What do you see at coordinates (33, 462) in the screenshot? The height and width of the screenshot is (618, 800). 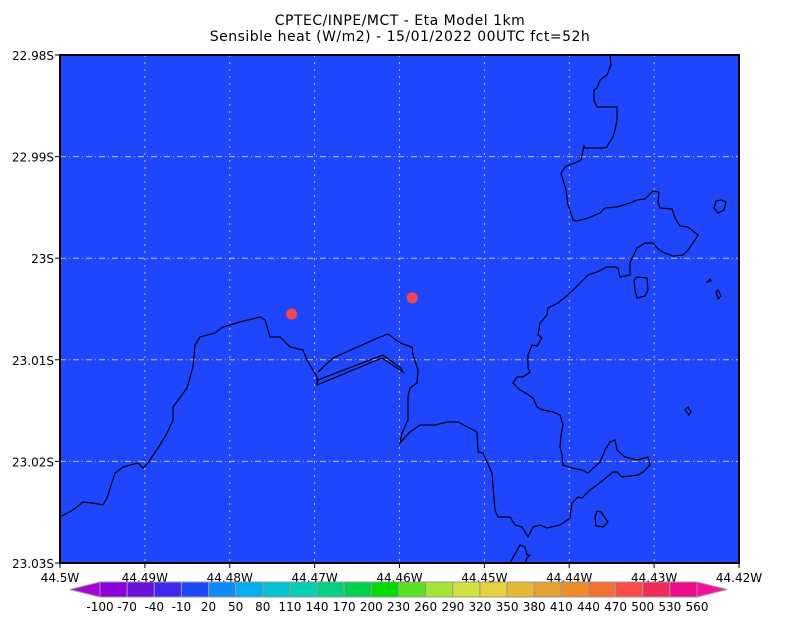 I see `lat-label: 23.02S` at bounding box center [33, 462].